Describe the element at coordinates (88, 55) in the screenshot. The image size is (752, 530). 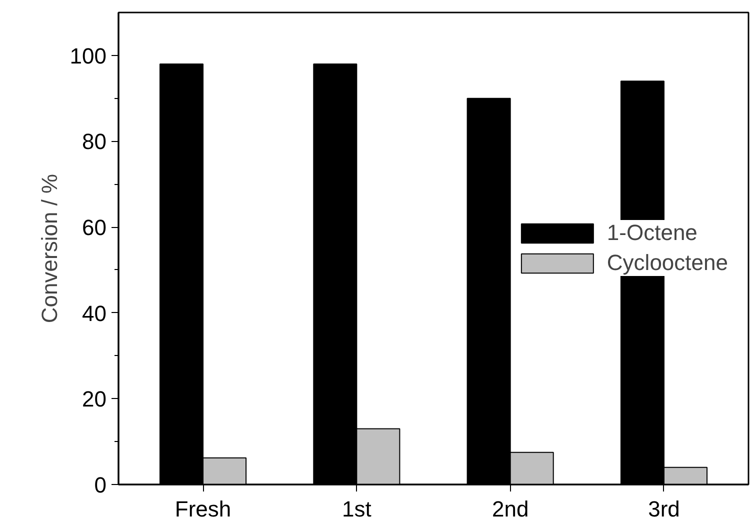
I see `y-tick-label: 100` at that location.